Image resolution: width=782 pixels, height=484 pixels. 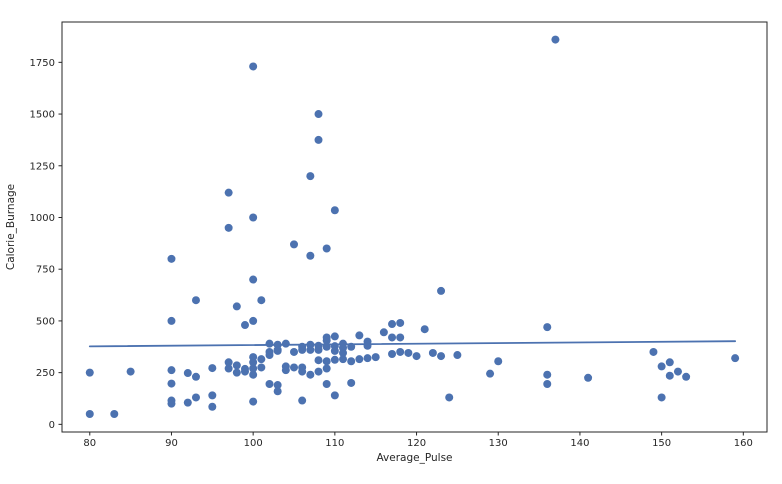 I want to click on x-tick-label: 130, so click(x=498, y=443).